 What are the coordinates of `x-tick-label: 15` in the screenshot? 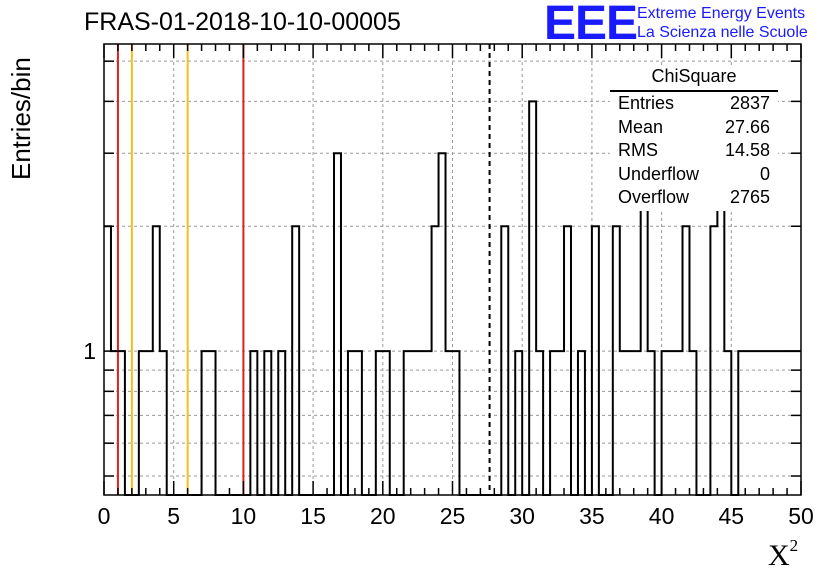 It's located at (313, 516).